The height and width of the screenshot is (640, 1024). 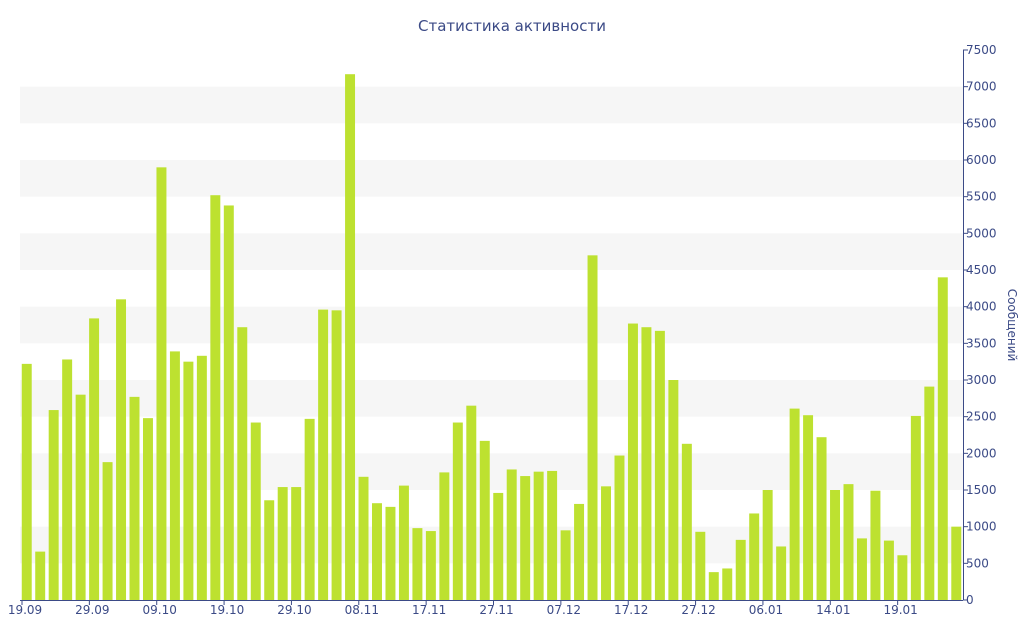 I want to click on y-tick-label: 5000, so click(x=981, y=233).